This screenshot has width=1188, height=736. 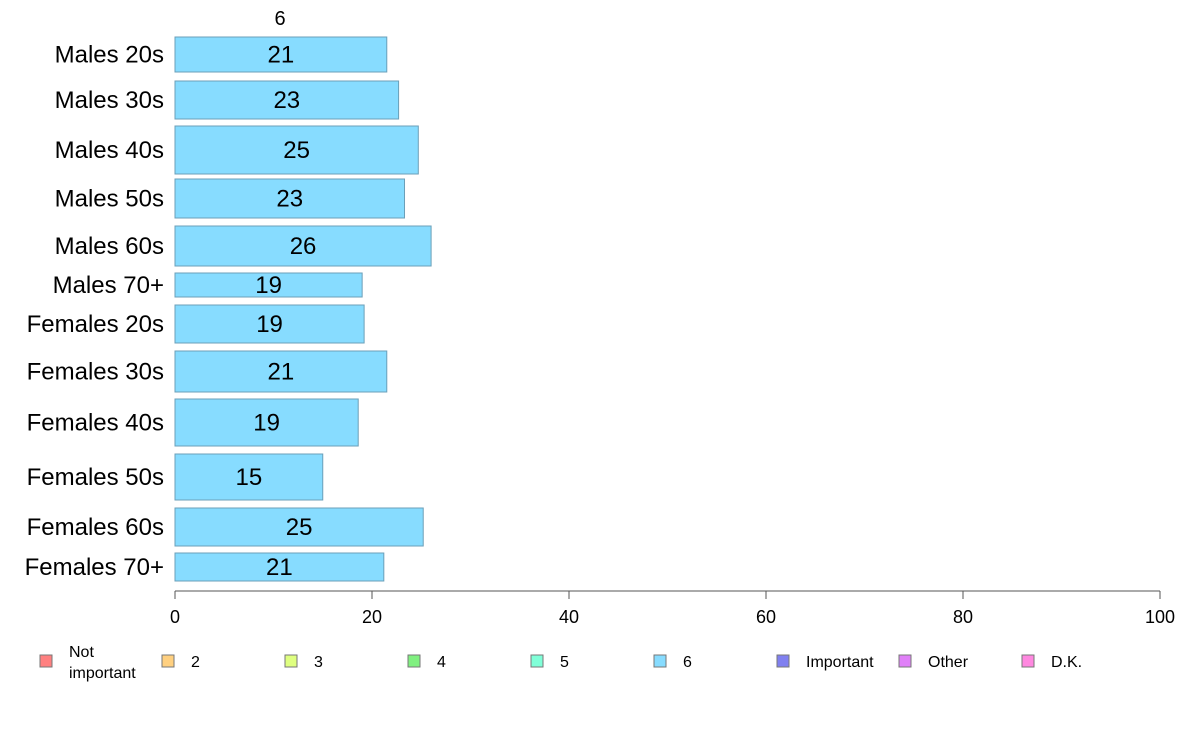 What do you see at coordinates (95, 527) in the screenshot?
I see `category-label: Females 60s` at bounding box center [95, 527].